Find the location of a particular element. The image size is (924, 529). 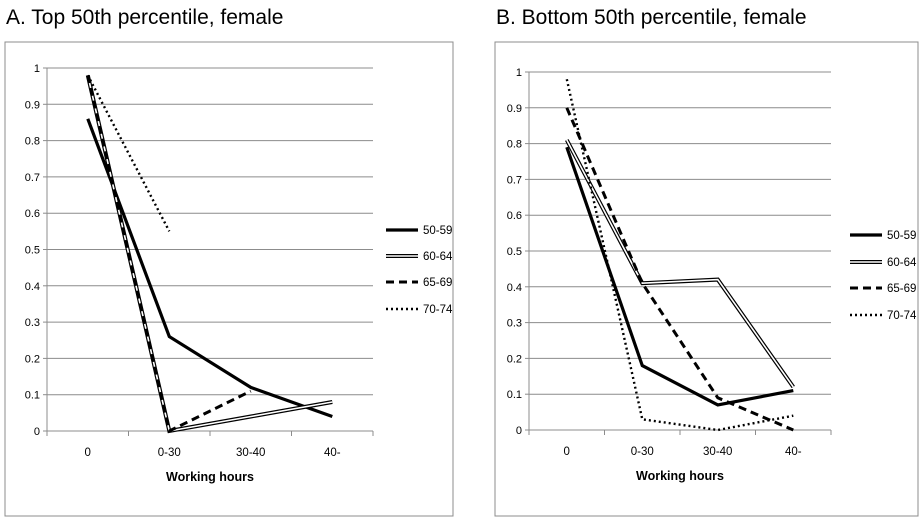

chart-a-title: A. Top 50th percentile, female is located at coordinates (145, 17).